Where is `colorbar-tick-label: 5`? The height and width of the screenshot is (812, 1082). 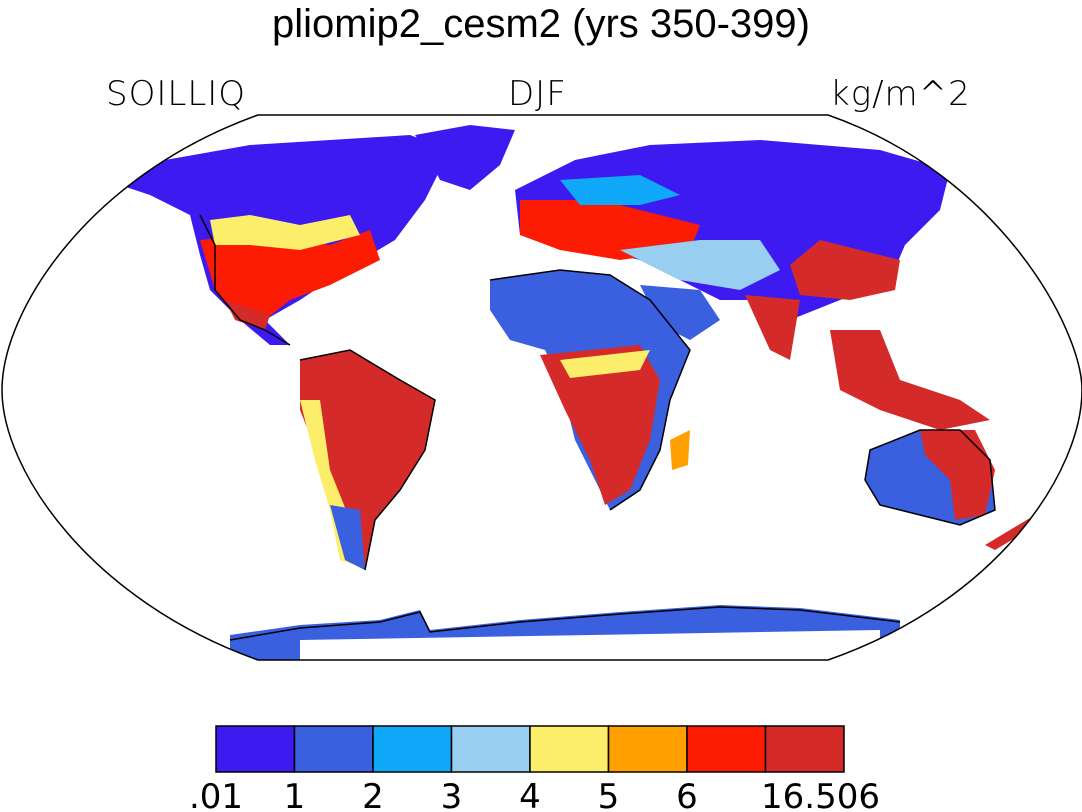
colorbar-tick-label: 5 is located at coordinates (609, 794).